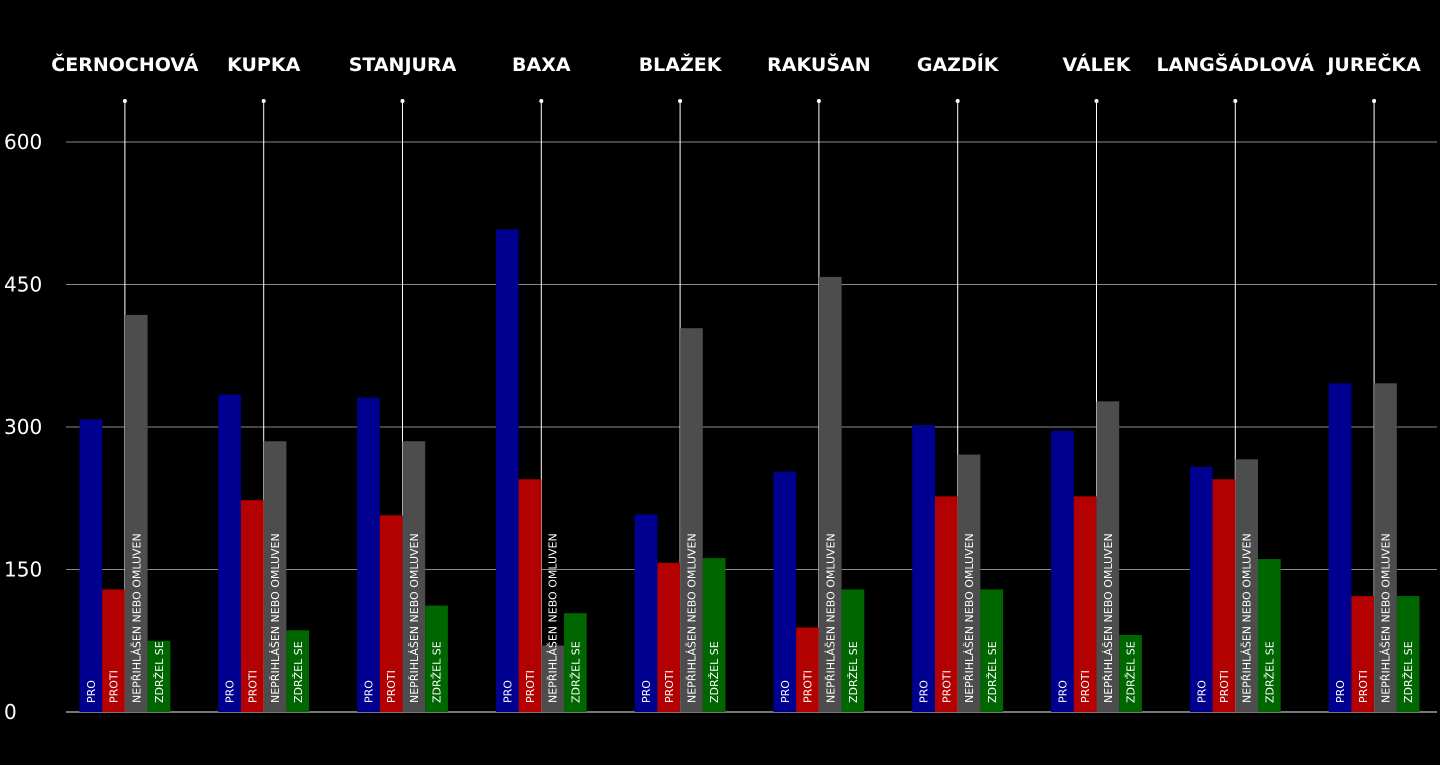 The width and height of the screenshot is (1440, 765). What do you see at coordinates (403, 65) in the screenshot?
I see `category-label: STANJURA` at bounding box center [403, 65].